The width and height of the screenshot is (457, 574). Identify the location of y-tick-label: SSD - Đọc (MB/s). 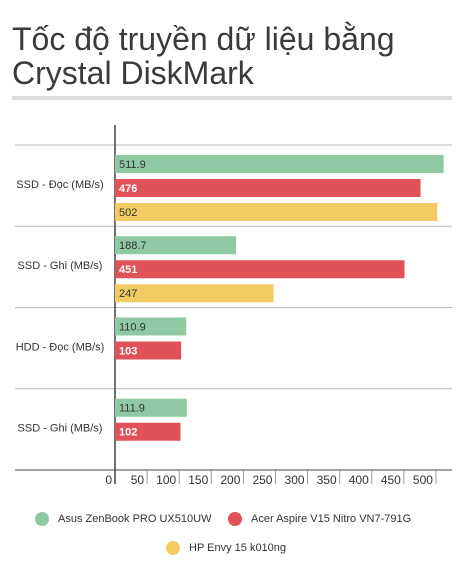
(59, 185).